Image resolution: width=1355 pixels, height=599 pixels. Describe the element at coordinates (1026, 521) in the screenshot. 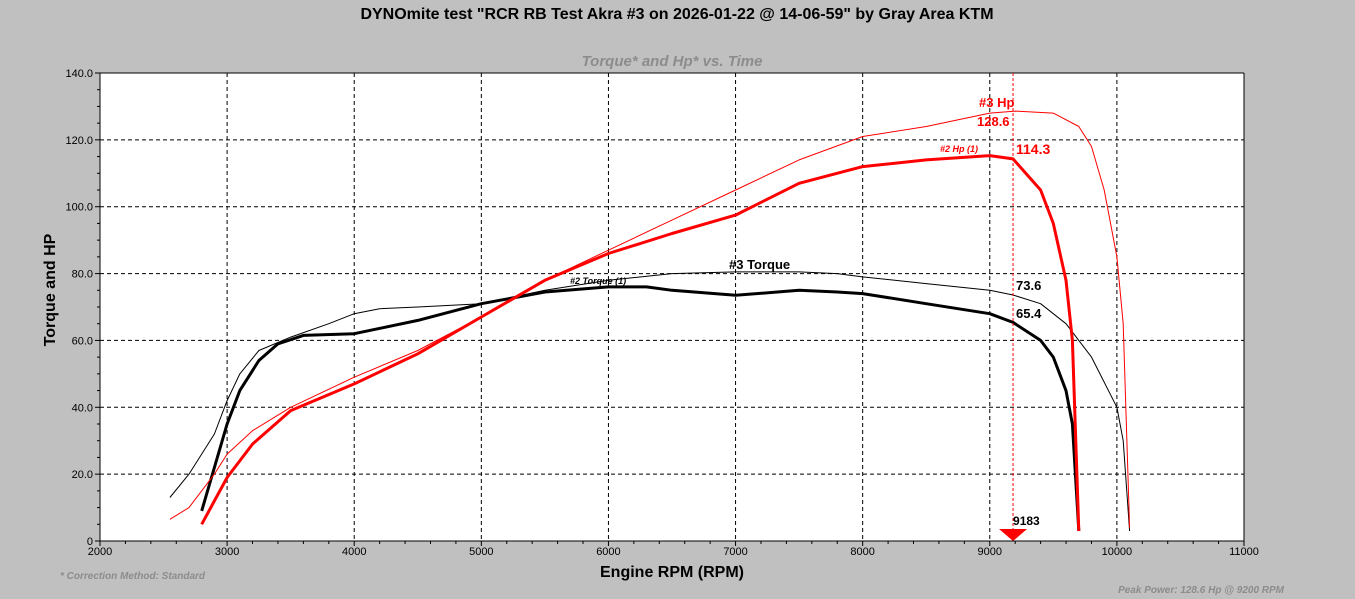

I see `rpm-cursor-label: 9183` at that location.